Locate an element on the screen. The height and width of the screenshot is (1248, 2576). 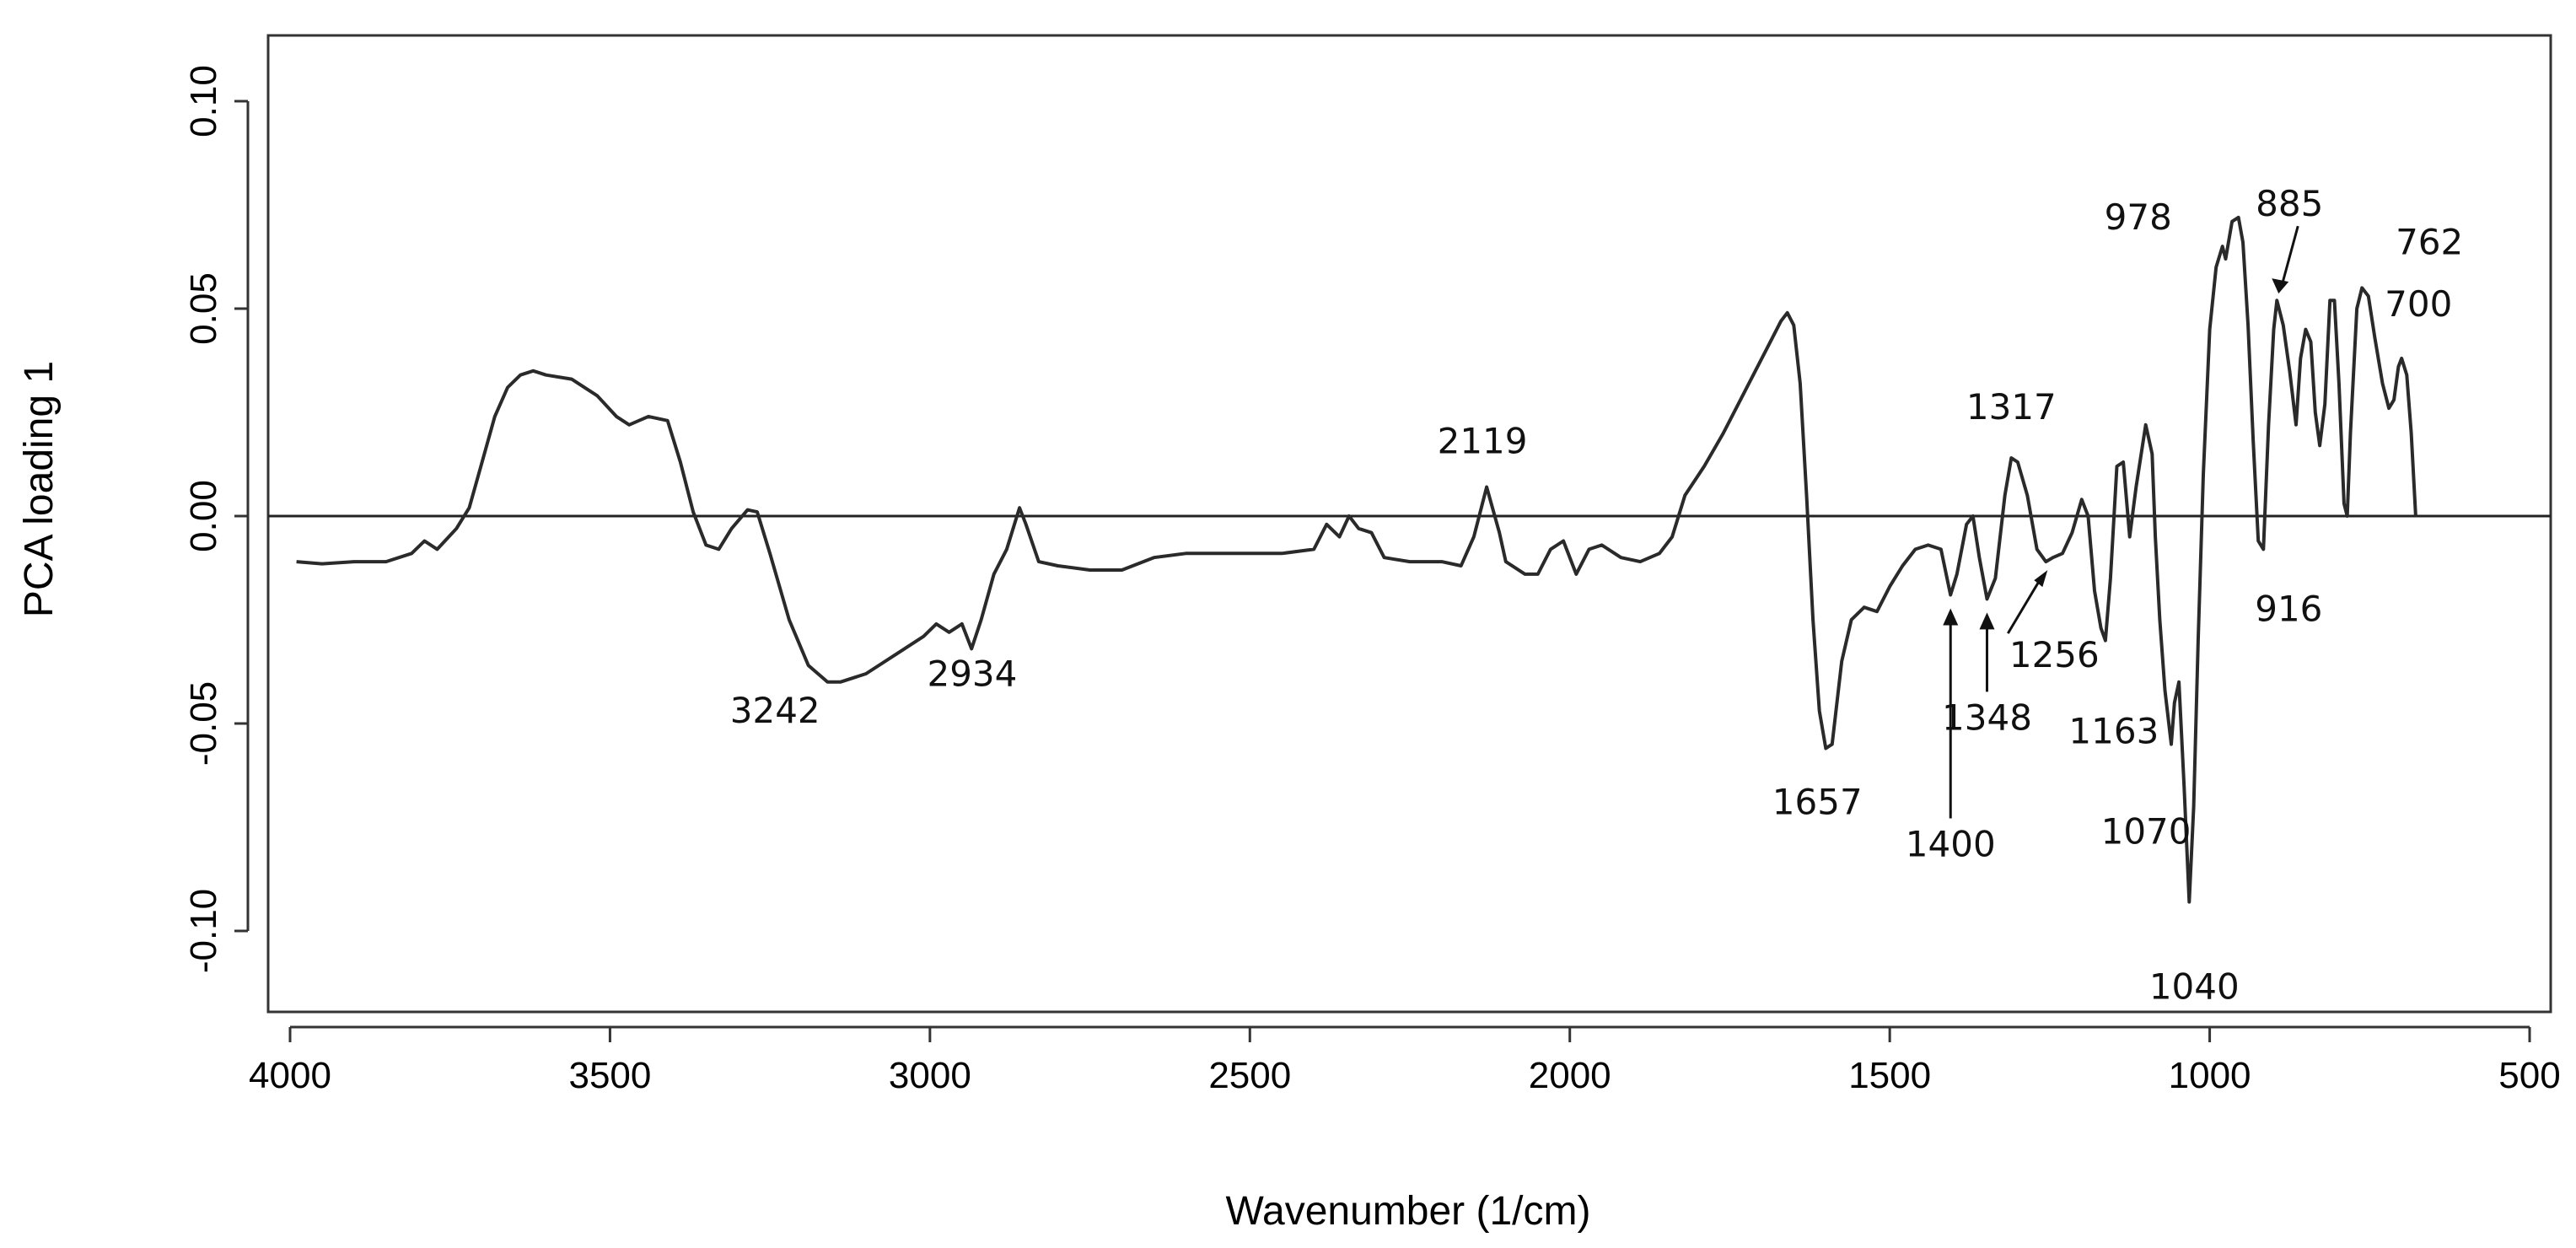
peak-label: 916 is located at coordinates (2288, 608).